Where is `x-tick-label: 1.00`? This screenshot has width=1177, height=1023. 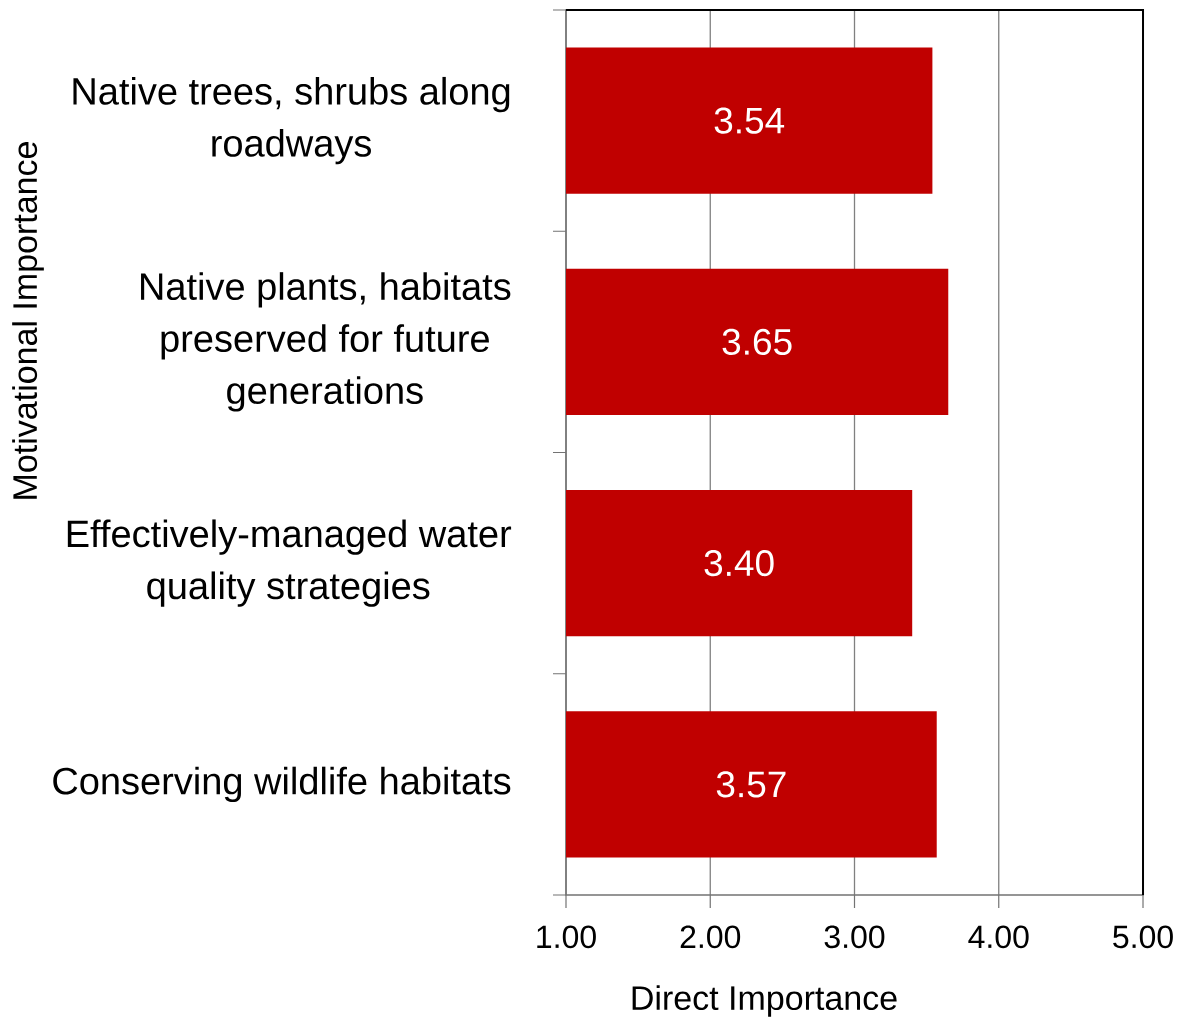 x-tick-label: 1.00 is located at coordinates (566, 937).